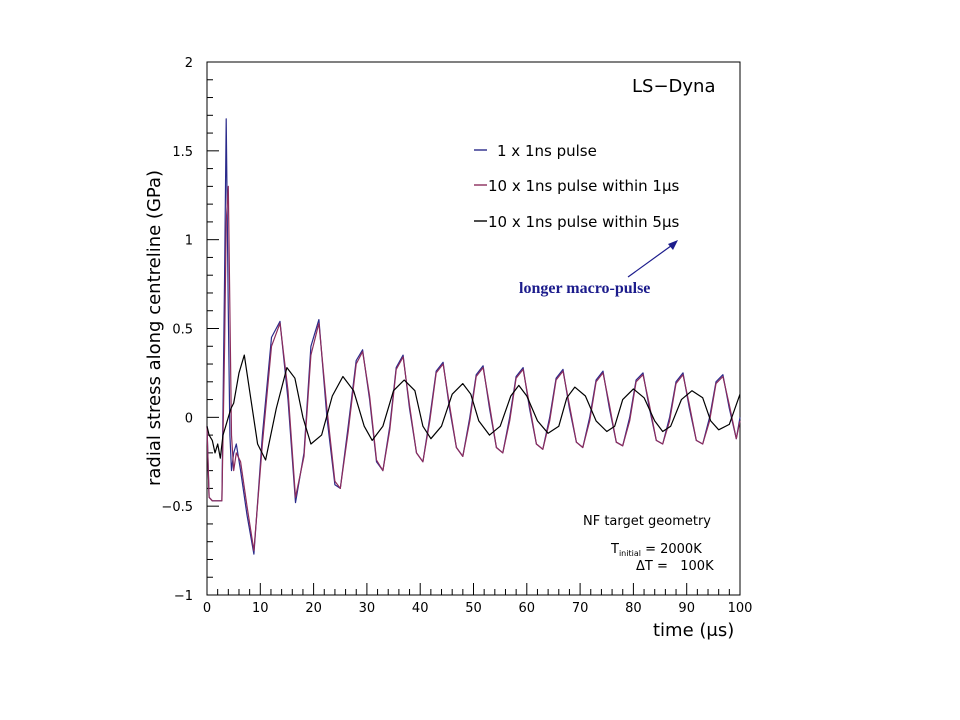  Describe the element at coordinates (740, 608) in the screenshot. I see `x-tick-label: 100` at that location.